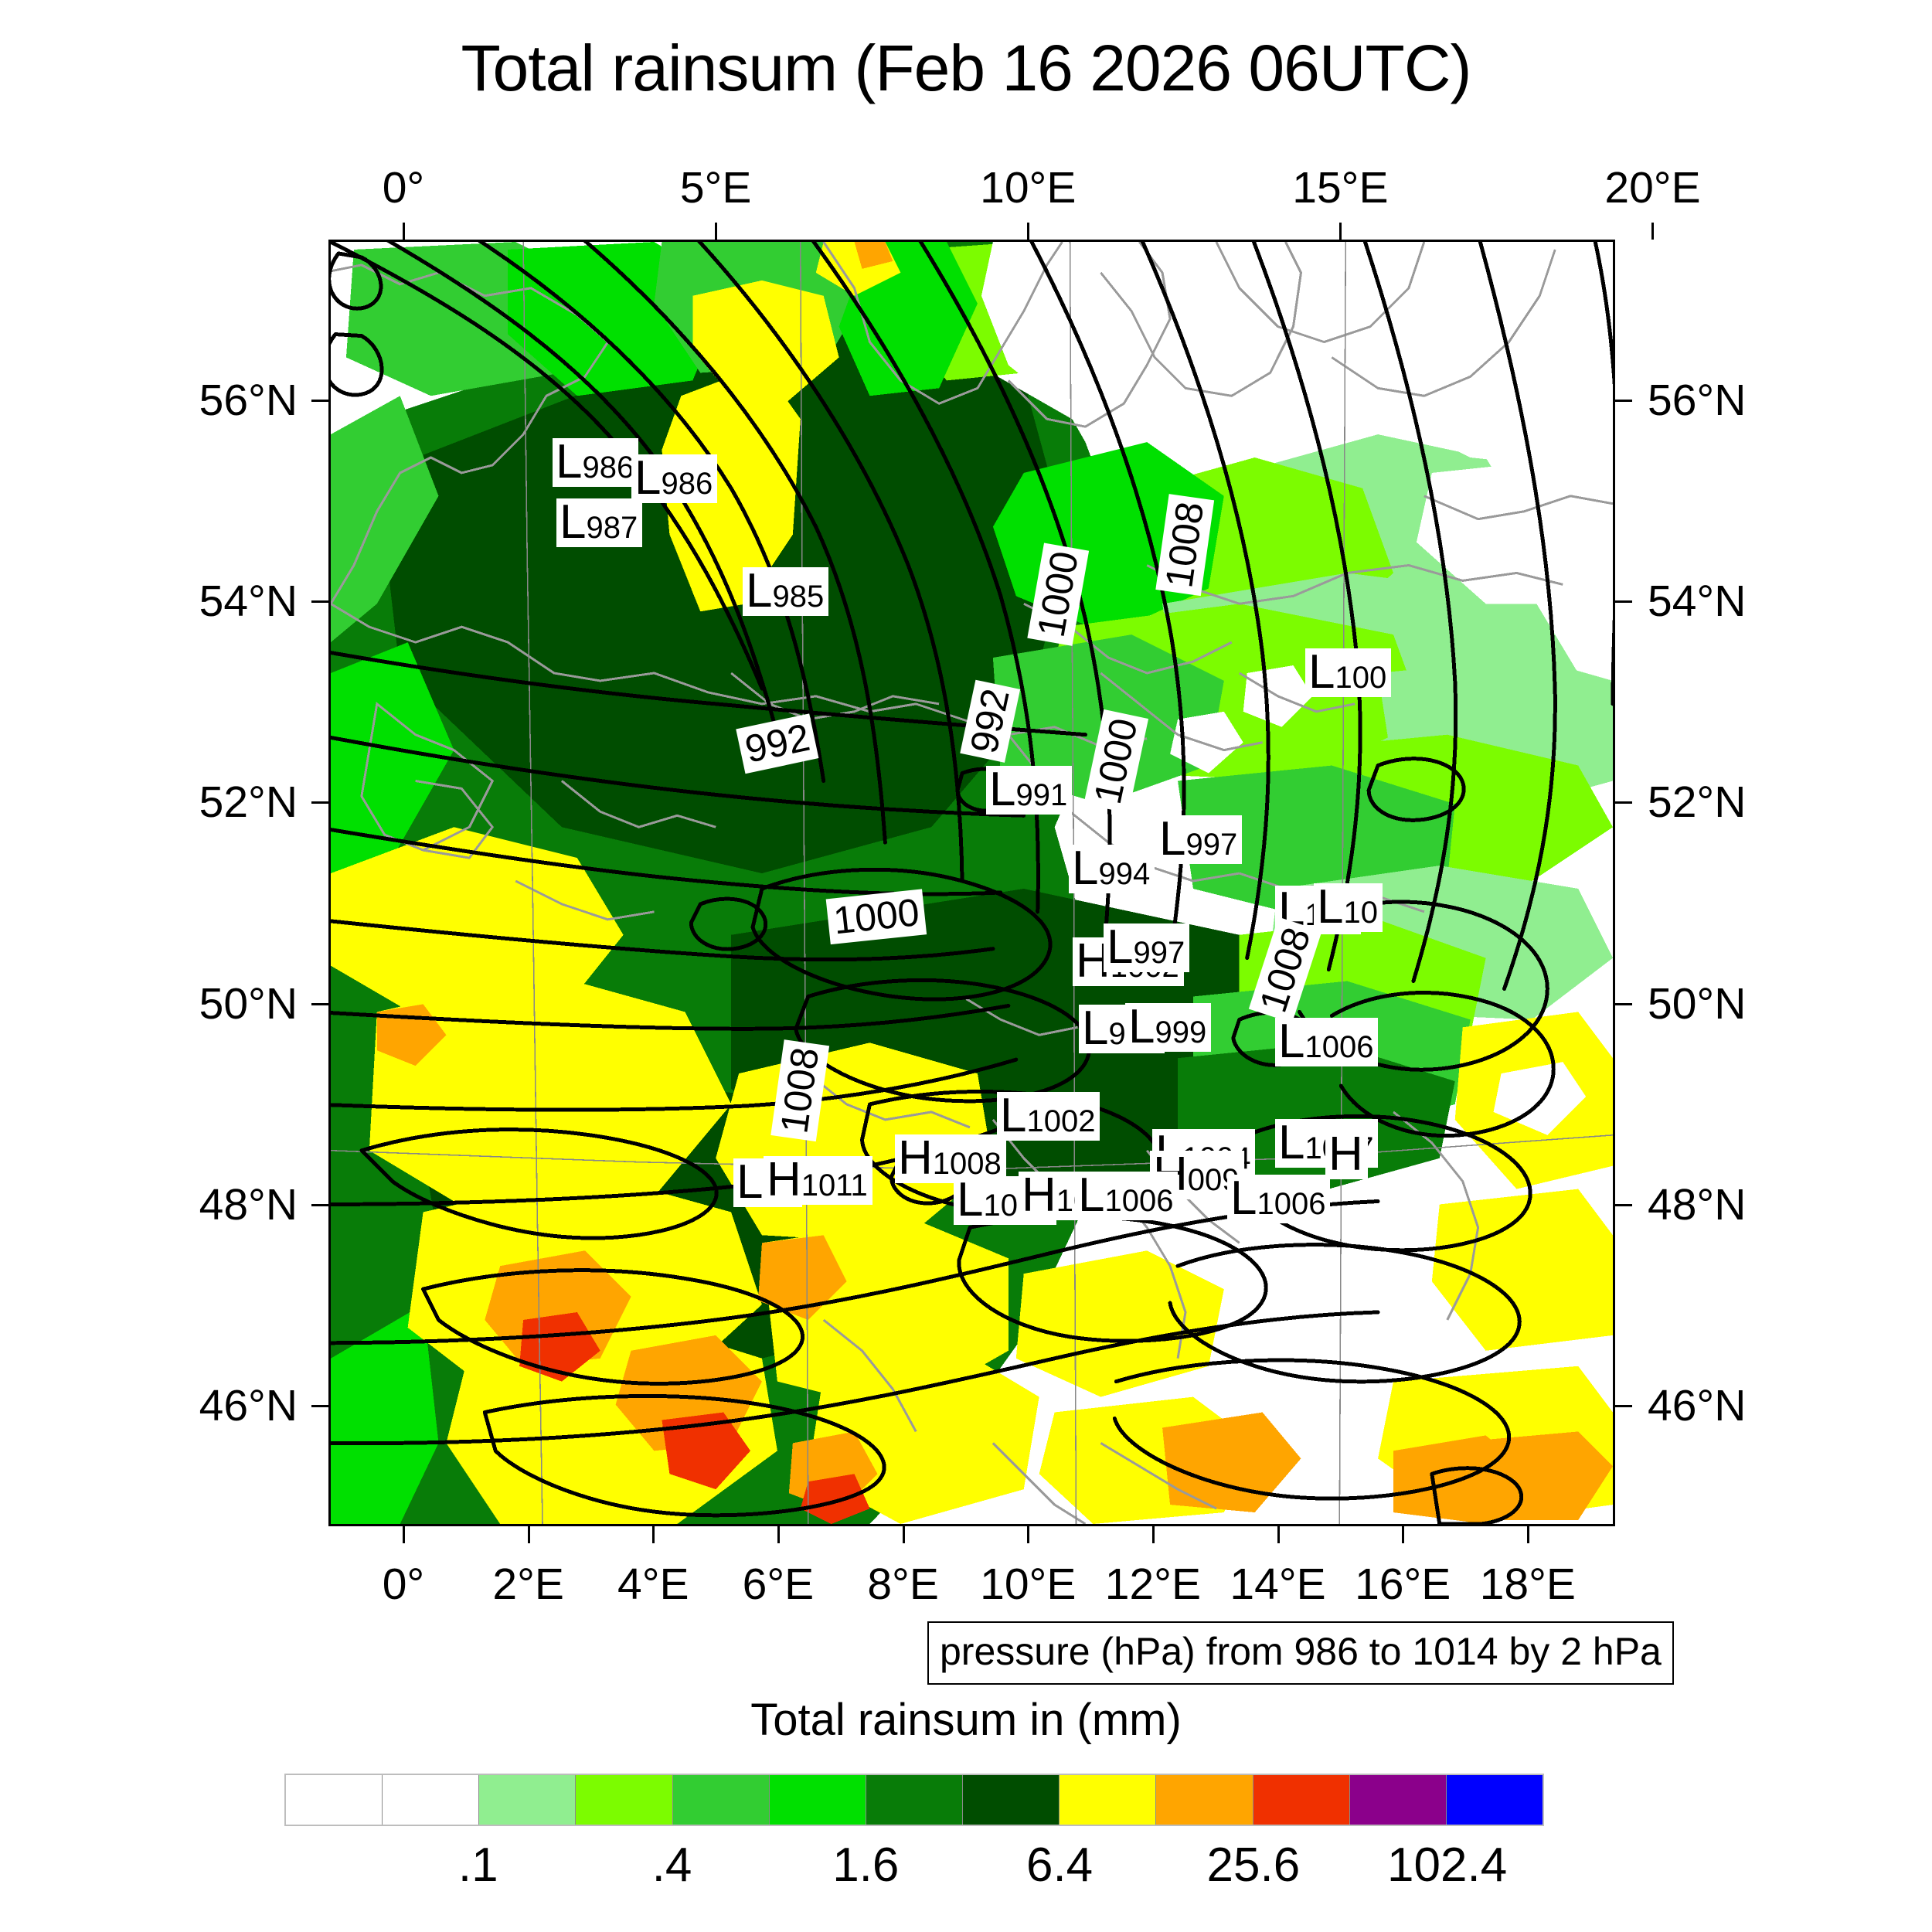 This screenshot has width=1932, height=1932. I want to click on axis-label-bottom: 14°E, so click(1278, 1585).